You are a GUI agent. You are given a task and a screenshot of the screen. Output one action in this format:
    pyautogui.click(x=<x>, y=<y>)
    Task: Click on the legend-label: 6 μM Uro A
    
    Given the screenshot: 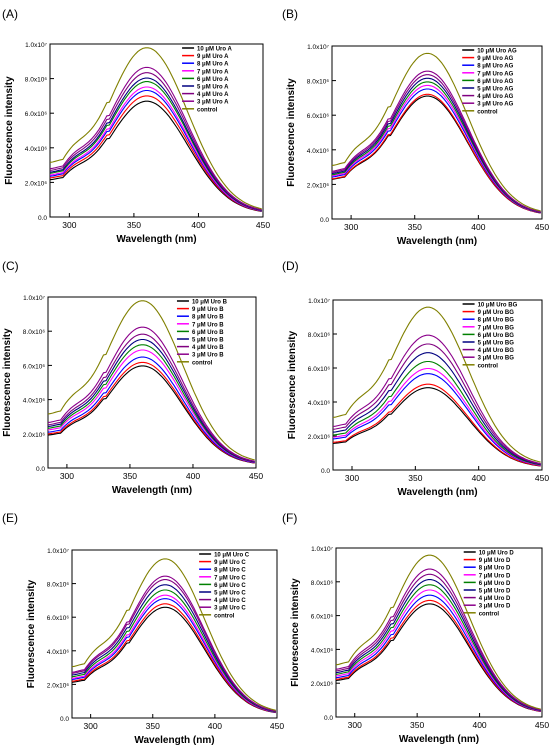 What is the action you would take?
    pyautogui.click(x=213, y=80)
    